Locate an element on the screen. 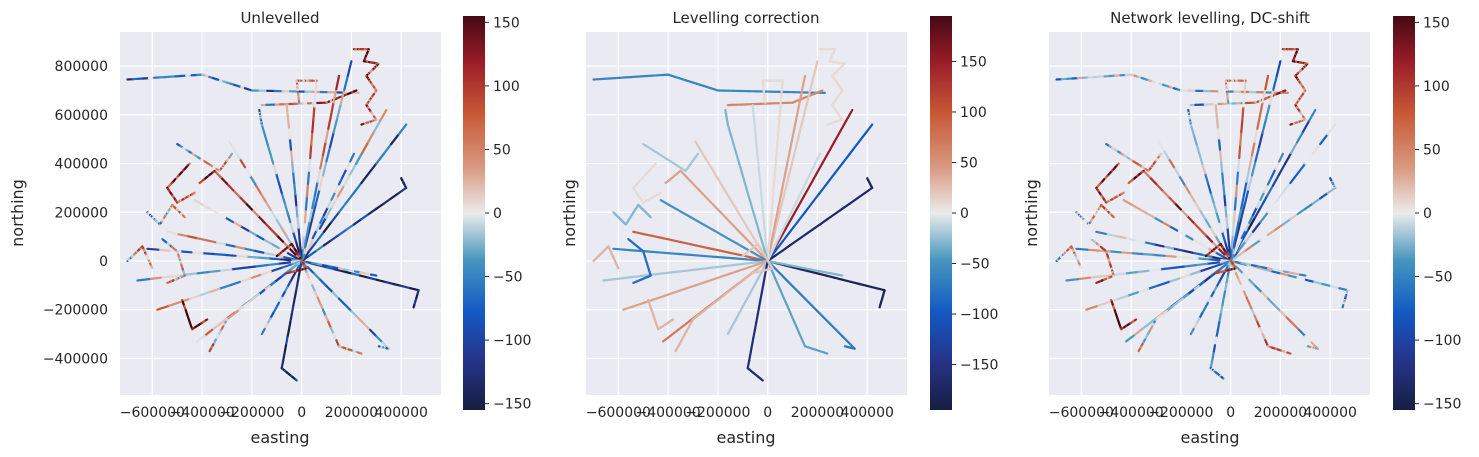  x-tick-label: −600000 is located at coordinates (152, 413).